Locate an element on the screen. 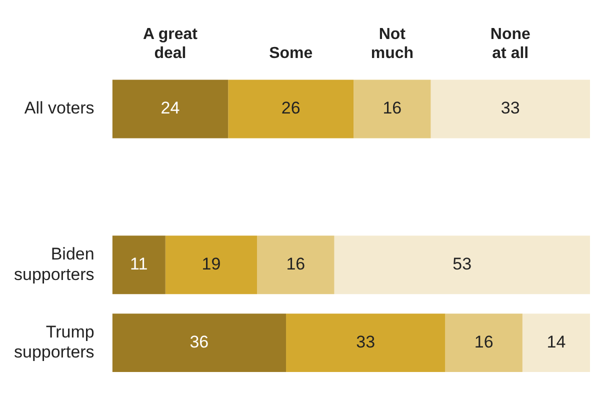  data-label: 14 is located at coordinates (556, 342).